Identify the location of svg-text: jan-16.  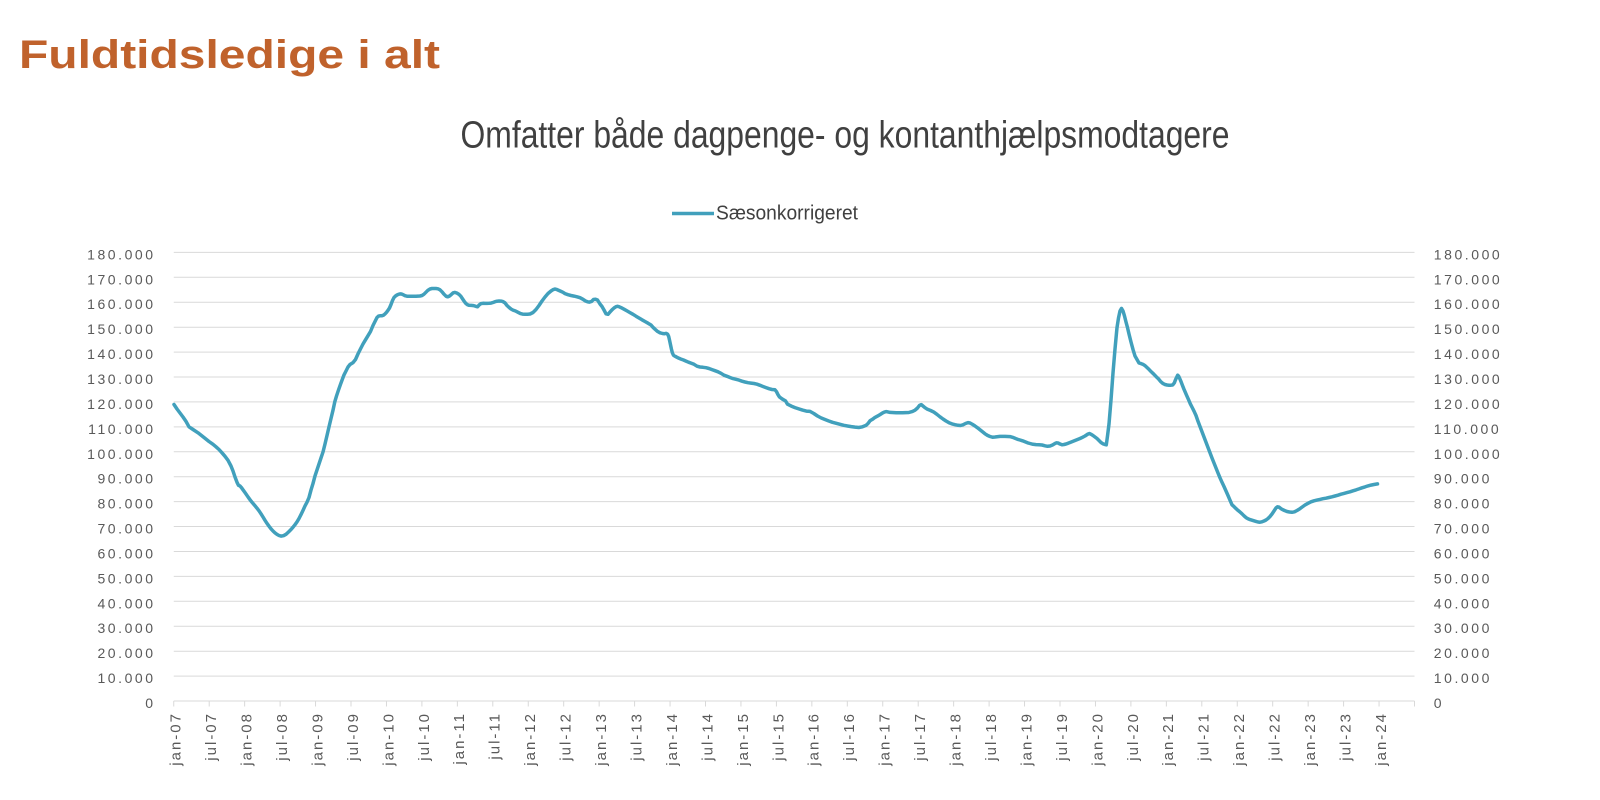
(814, 739).